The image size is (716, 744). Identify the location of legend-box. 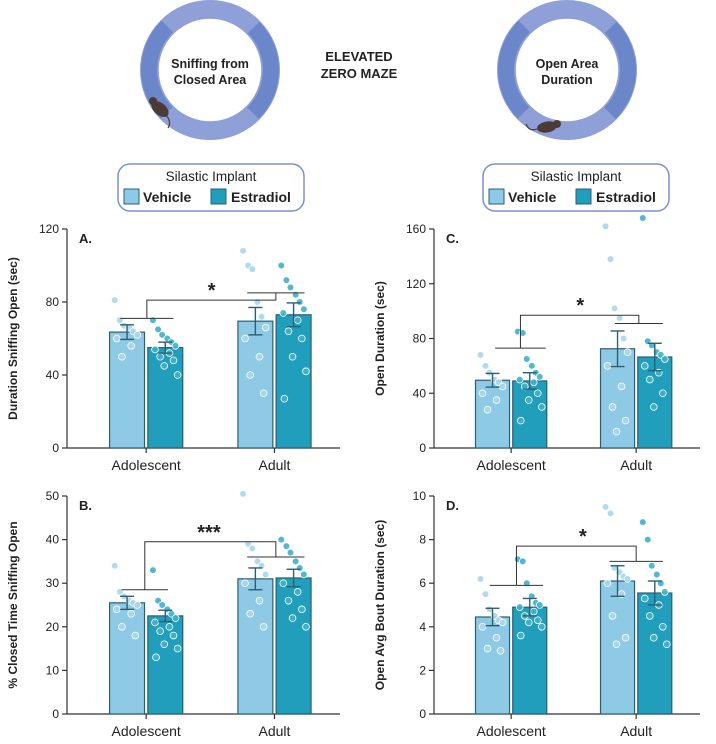
(576, 187).